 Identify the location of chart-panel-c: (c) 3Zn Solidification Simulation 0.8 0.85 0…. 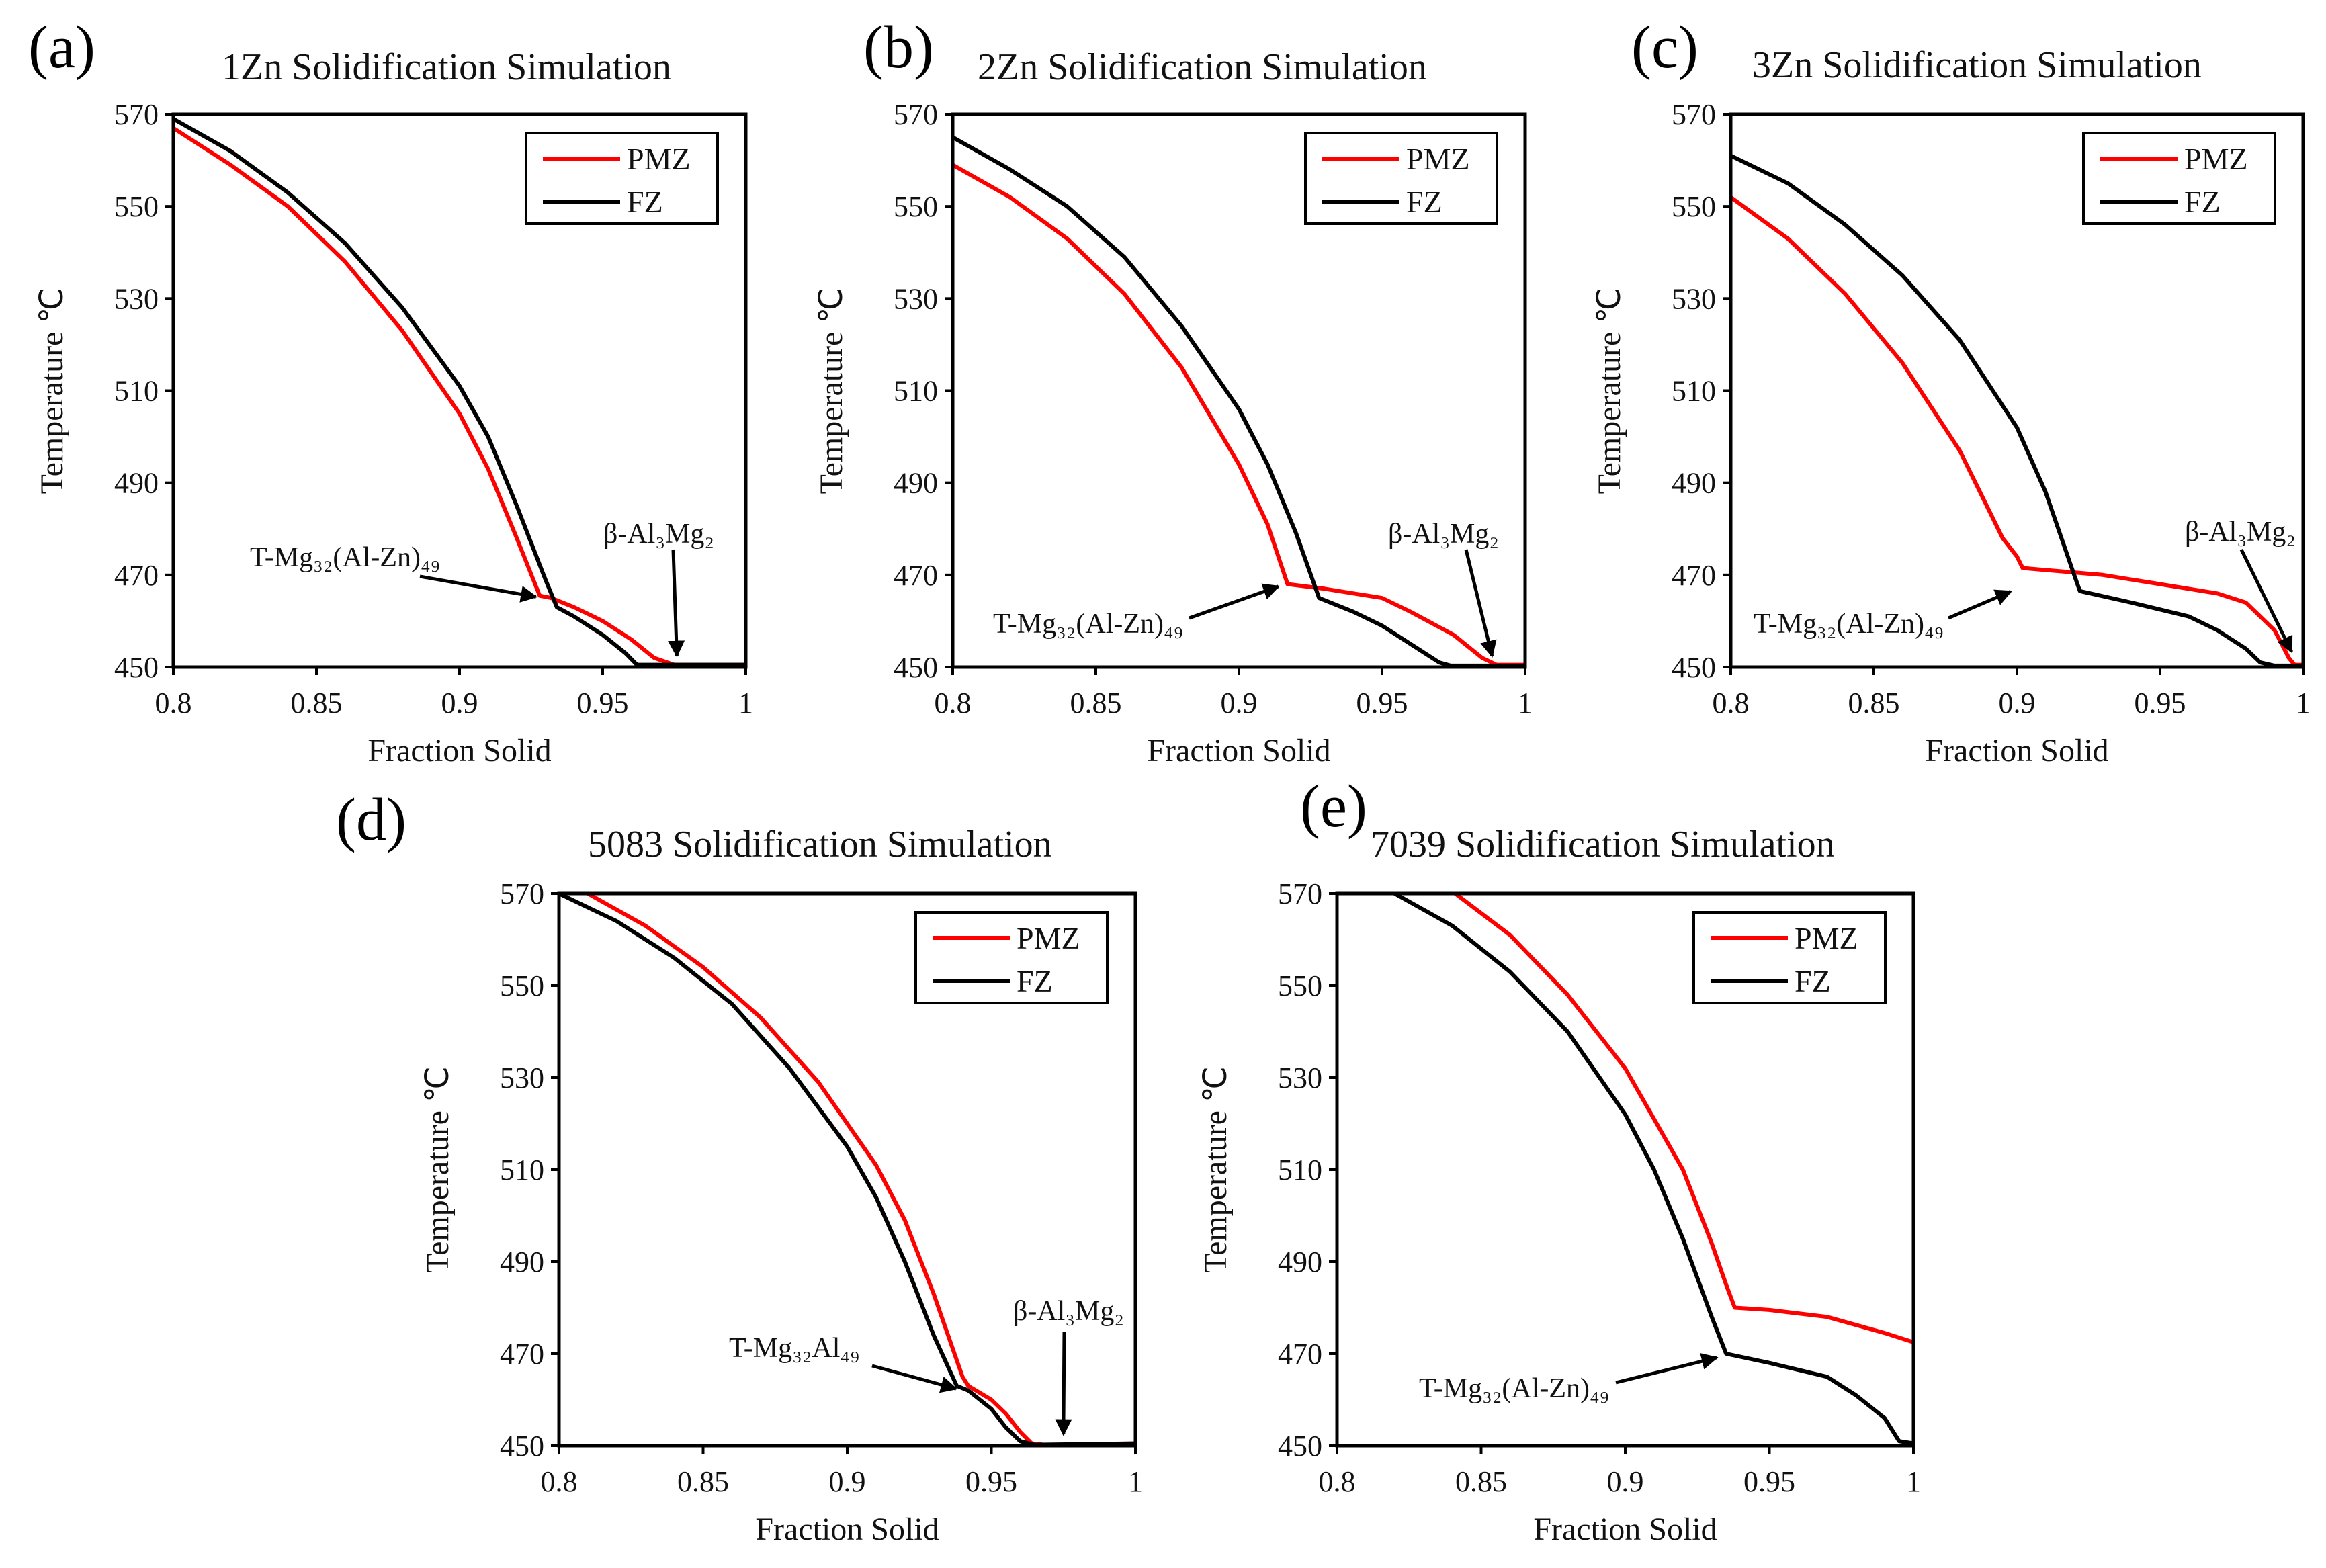
(1952, 391).